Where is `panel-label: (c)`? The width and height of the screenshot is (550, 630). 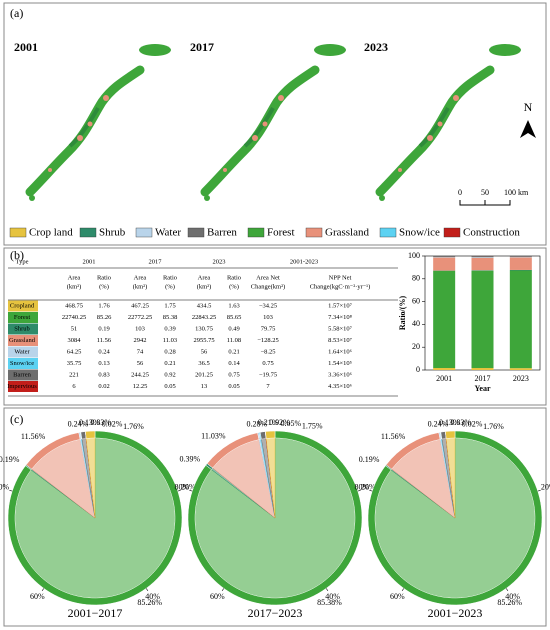
panel-label: (c) is located at coordinates (16, 419).